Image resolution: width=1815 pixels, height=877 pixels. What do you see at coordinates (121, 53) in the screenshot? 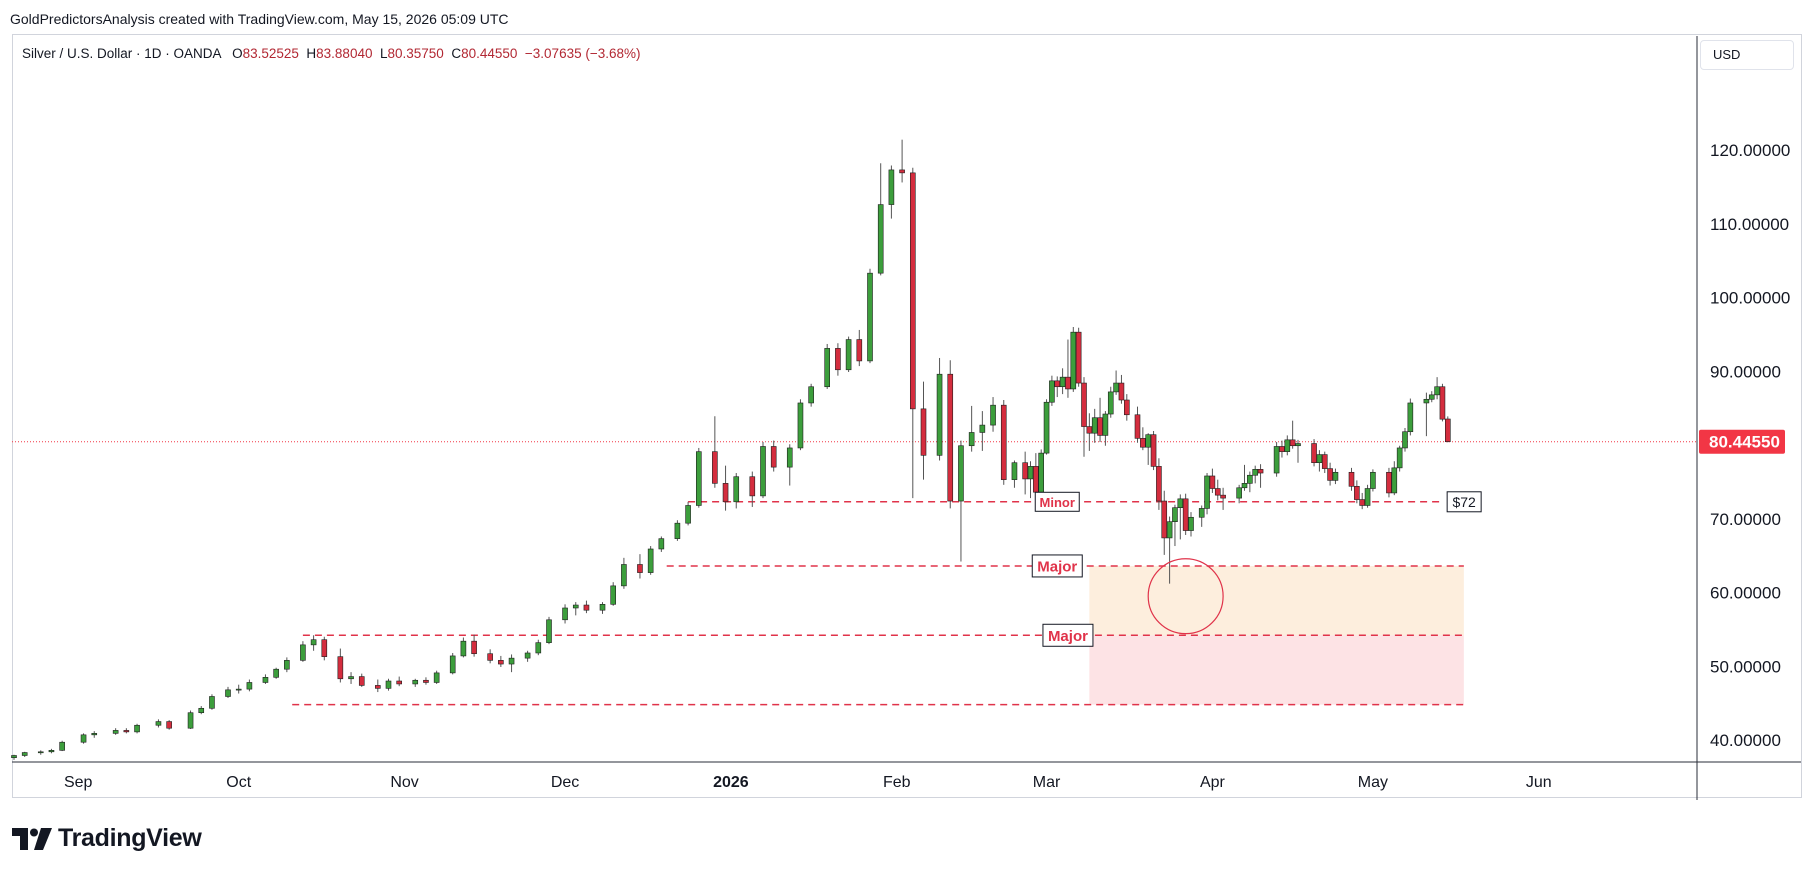
I see `symbol-name: Silver / U.S. Dollar · 1D · OANDA` at bounding box center [121, 53].